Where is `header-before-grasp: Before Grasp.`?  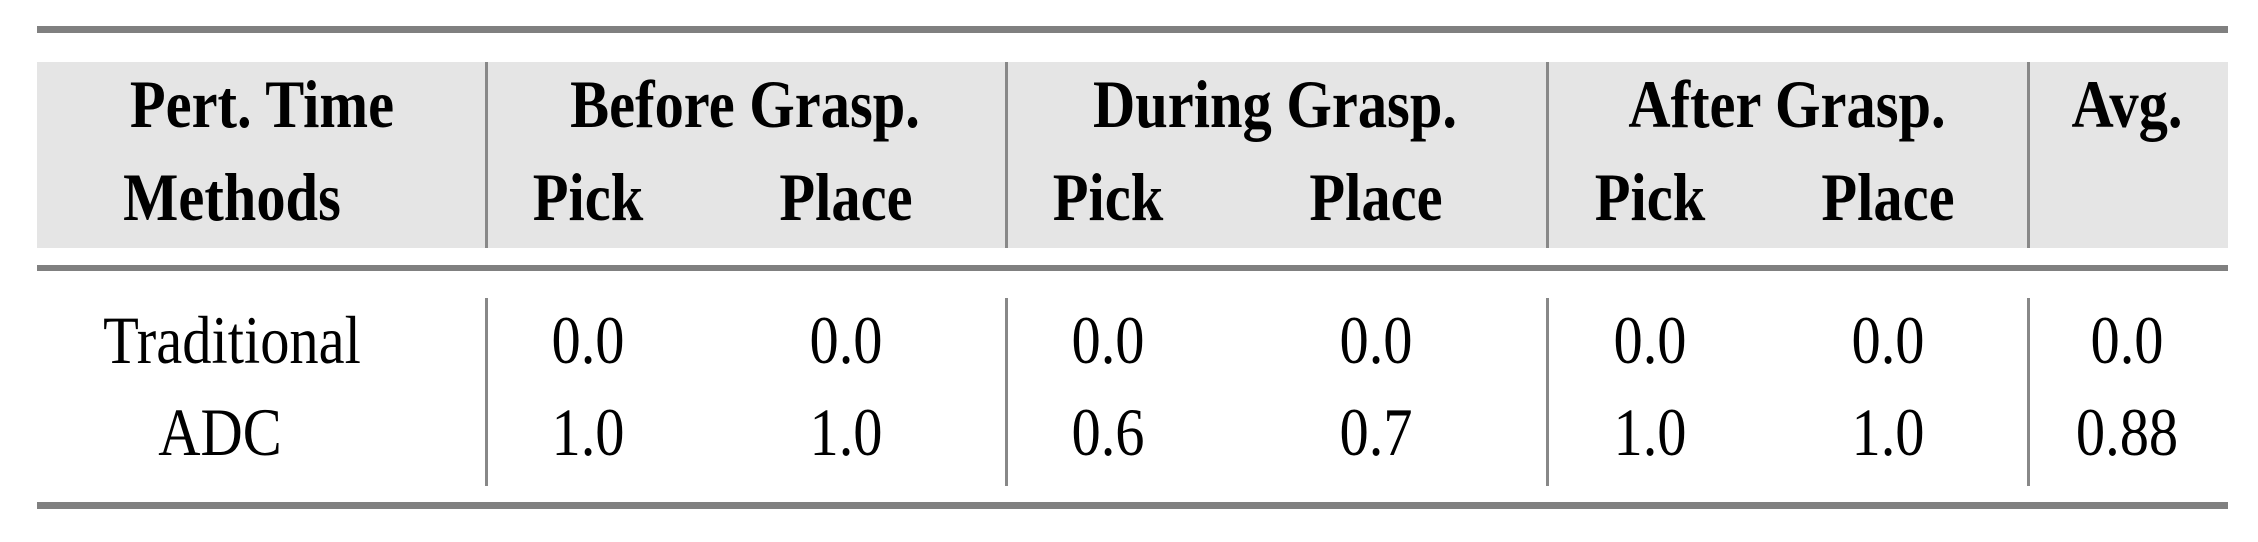
header-before-grasp: Before Grasp. is located at coordinates (745, 104).